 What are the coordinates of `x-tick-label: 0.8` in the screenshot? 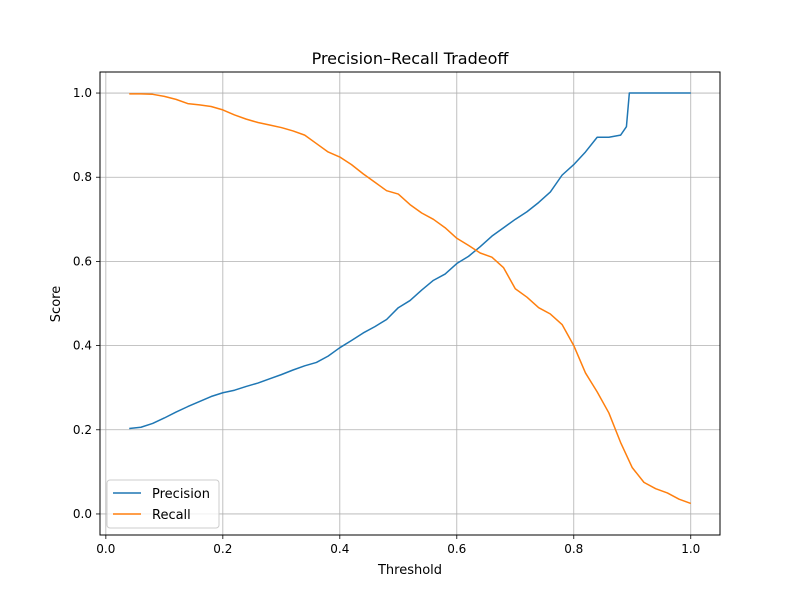 It's located at (573, 549).